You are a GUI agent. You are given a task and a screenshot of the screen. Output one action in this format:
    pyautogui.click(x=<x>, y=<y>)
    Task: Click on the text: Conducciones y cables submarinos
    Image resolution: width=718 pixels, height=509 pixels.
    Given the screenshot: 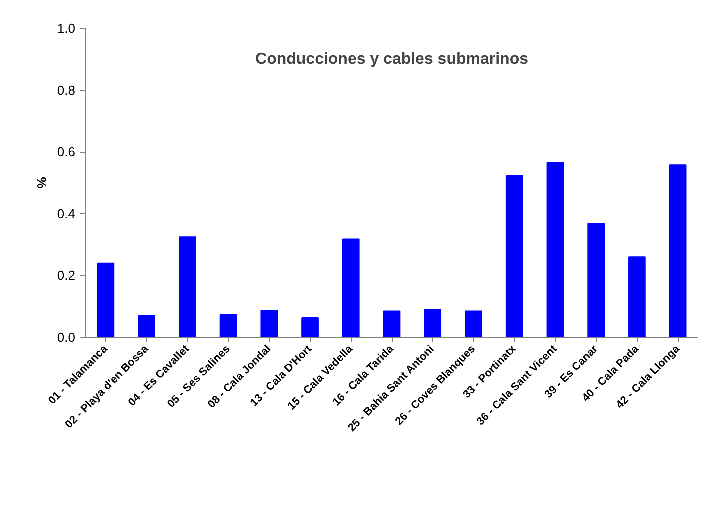 What is the action you would take?
    pyautogui.click(x=392, y=59)
    